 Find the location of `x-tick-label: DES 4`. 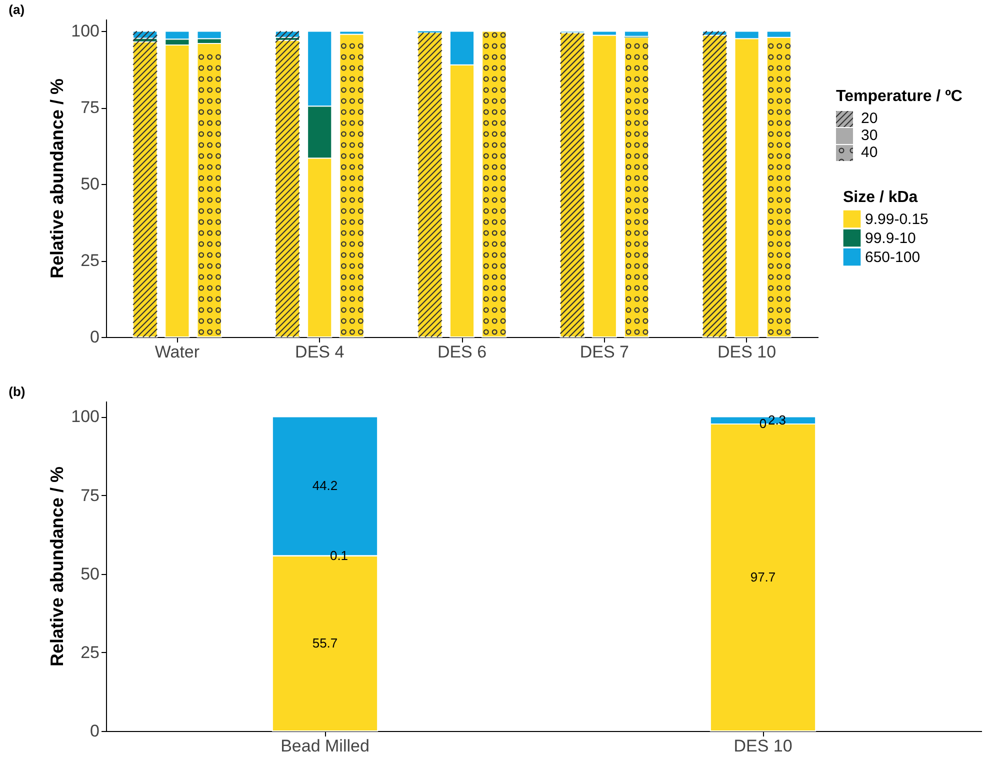

x-tick-label: DES 4 is located at coordinates (319, 352).